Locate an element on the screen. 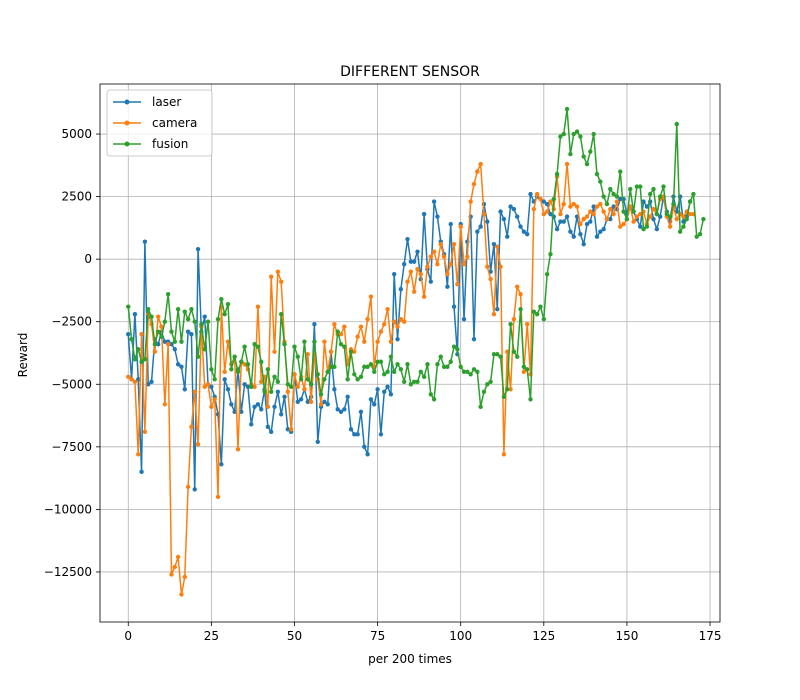  y-tick-label: −2500 is located at coordinates (71, 322).